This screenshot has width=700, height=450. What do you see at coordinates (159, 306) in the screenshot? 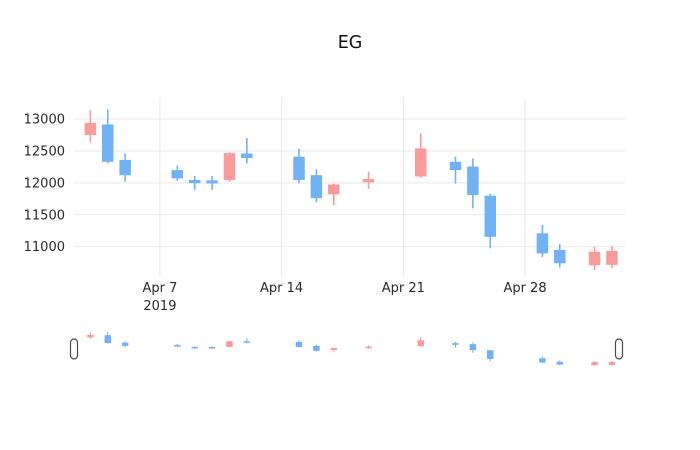
I see `x-tick-sublabel: 2019` at bounding box center [159, 306].